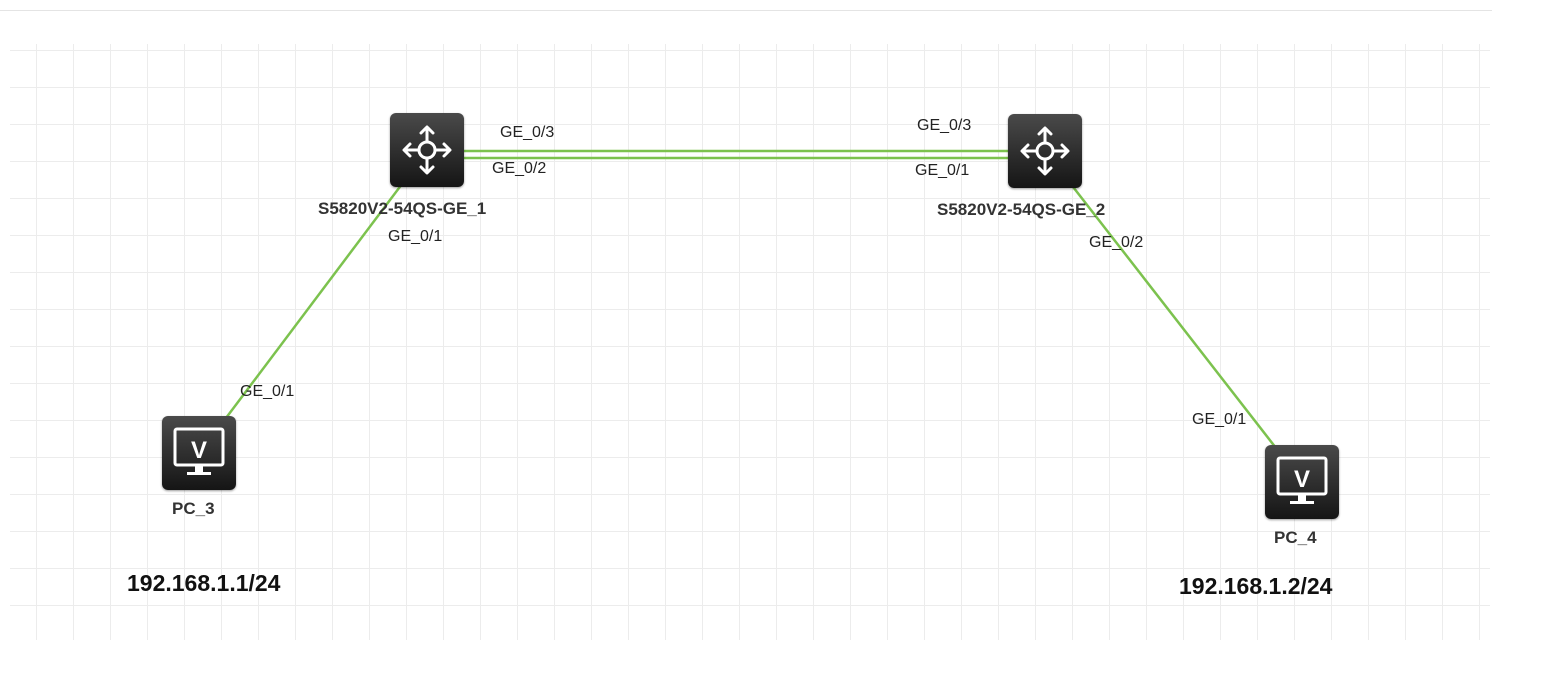 This screenshot has width=1550, height=680. I want to click on port-label-sw1-ge02: GE_0/2, so click(519, 168).